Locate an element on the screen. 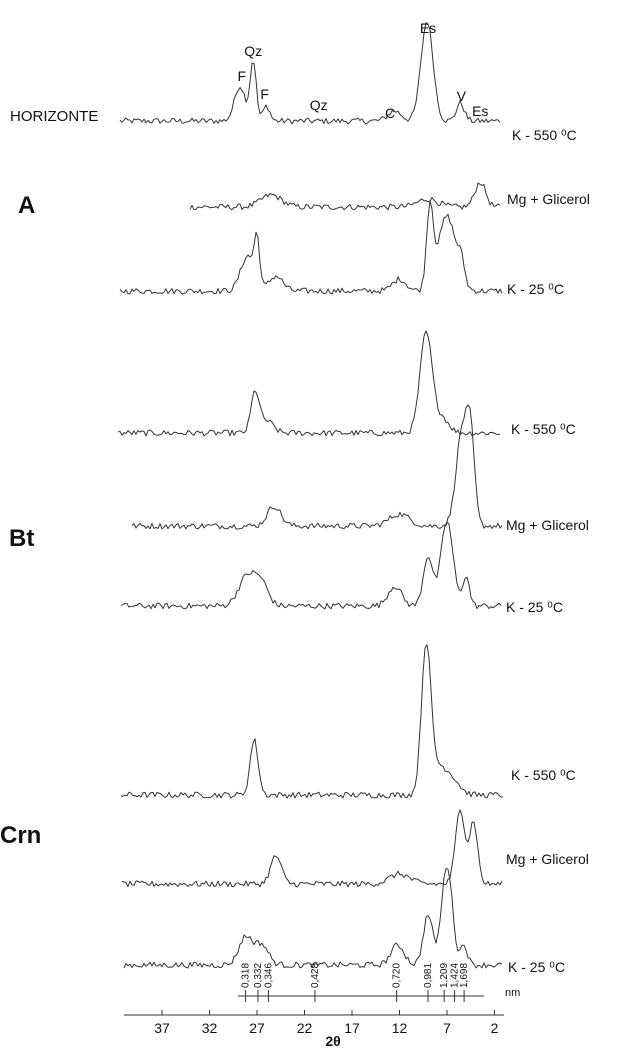 Image resolution: width=627 pixels, height=1048 pixels. x-tick-label: 2 is located at coordinates (495, 1028).